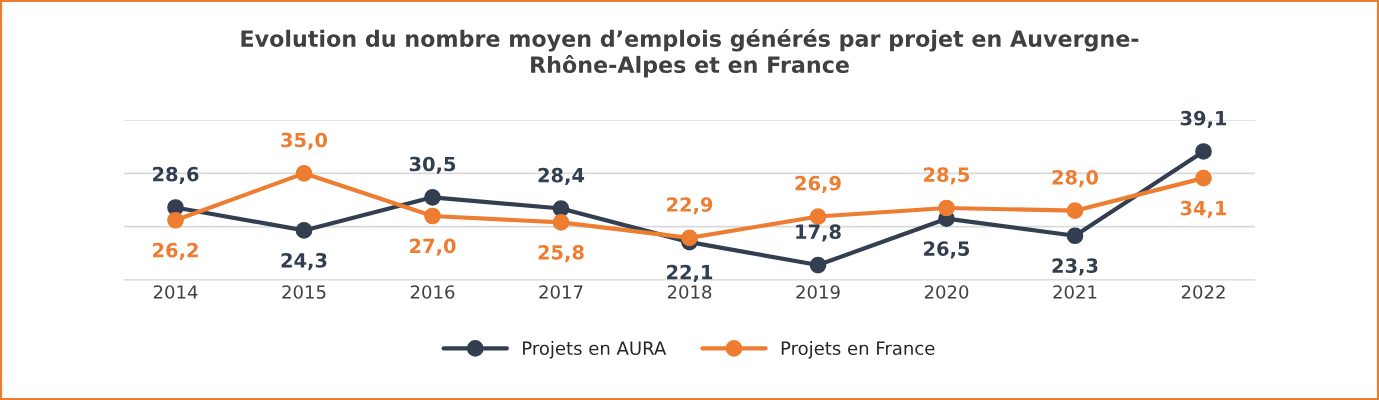 The height and width of the screenshot is (400, 1379). I want to click on data-label: 22,9, so click(690, 206).